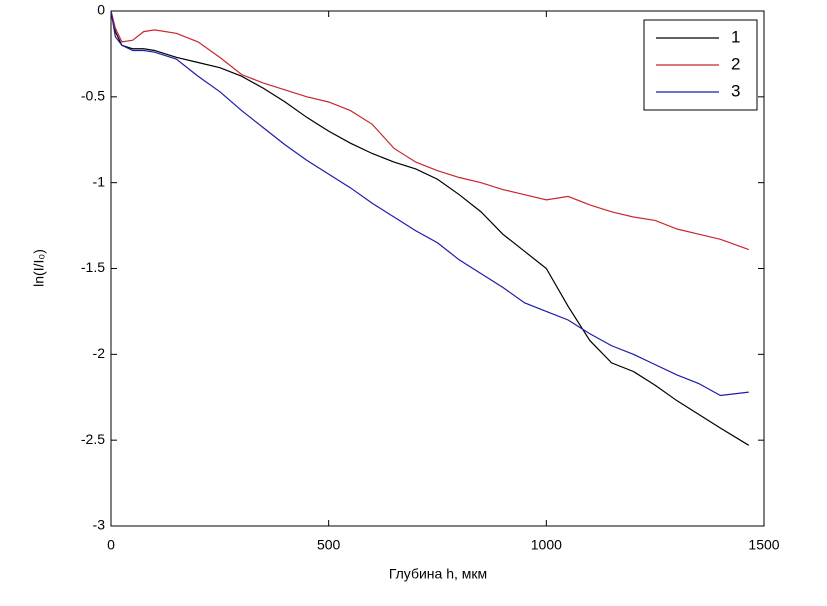 Image resolution: width=827 pixels, height=606 pixels. What do you see at coordinates (101, 10) in the screenshot?
I see `y-tick-label: 0` at bounding box center [101, 10].